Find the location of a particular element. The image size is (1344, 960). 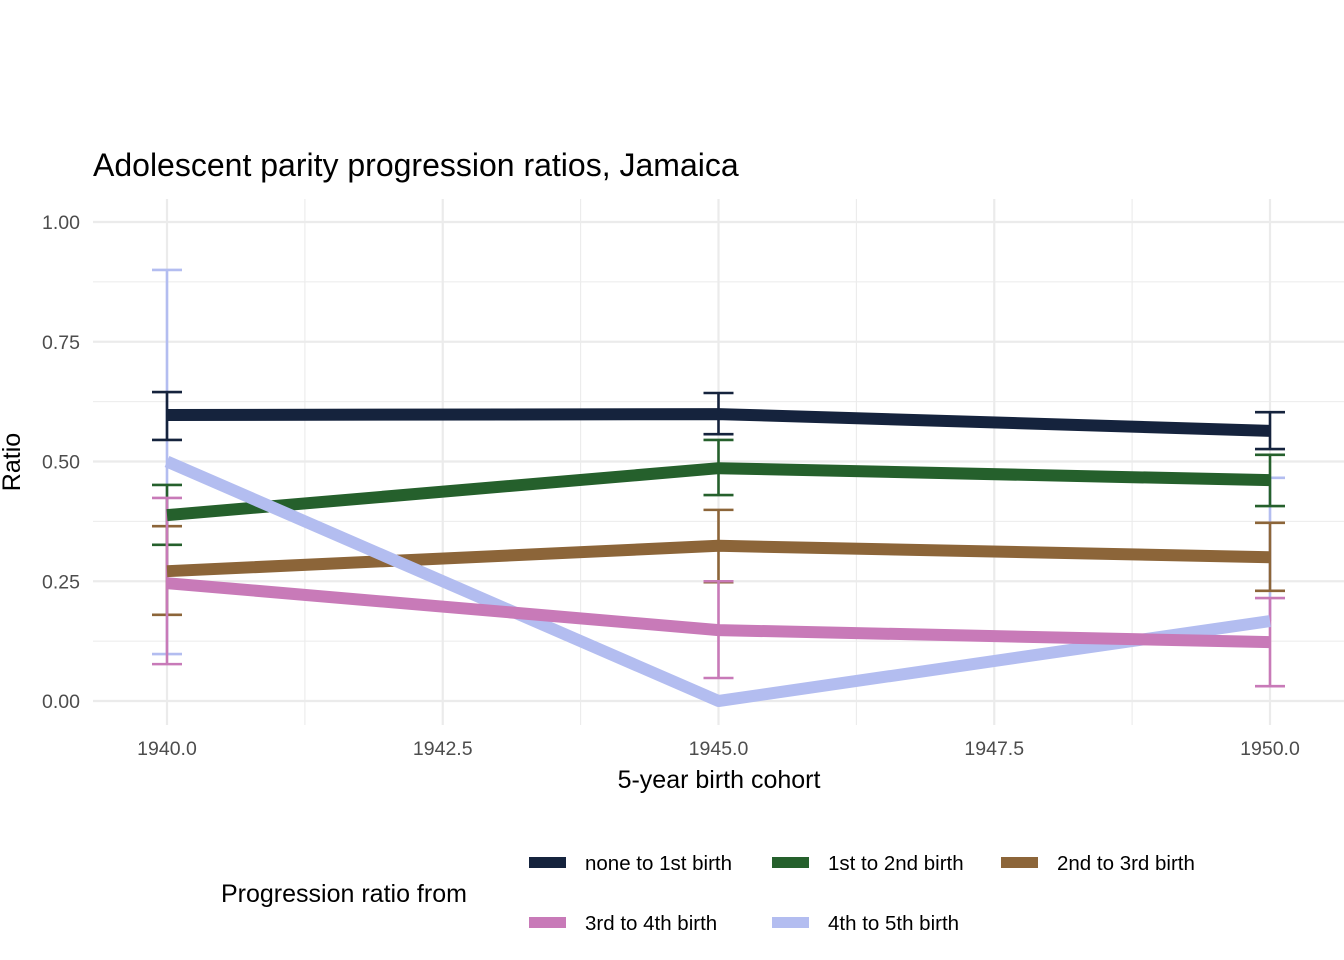

y-tick-labels: 0.00 0.25 0.50 0.75 1.00 is located at coordinates (61, 462).